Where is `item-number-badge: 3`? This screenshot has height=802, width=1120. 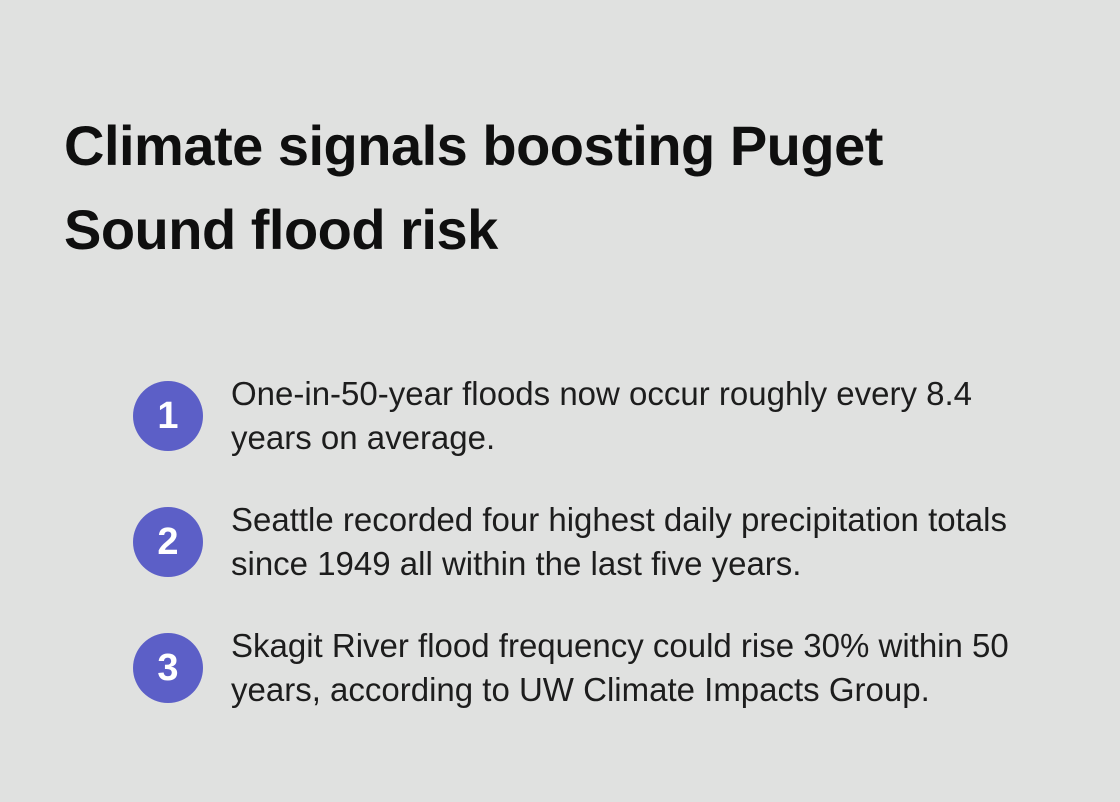
item-number-badge: 3 is located at coordinates (168, 668).